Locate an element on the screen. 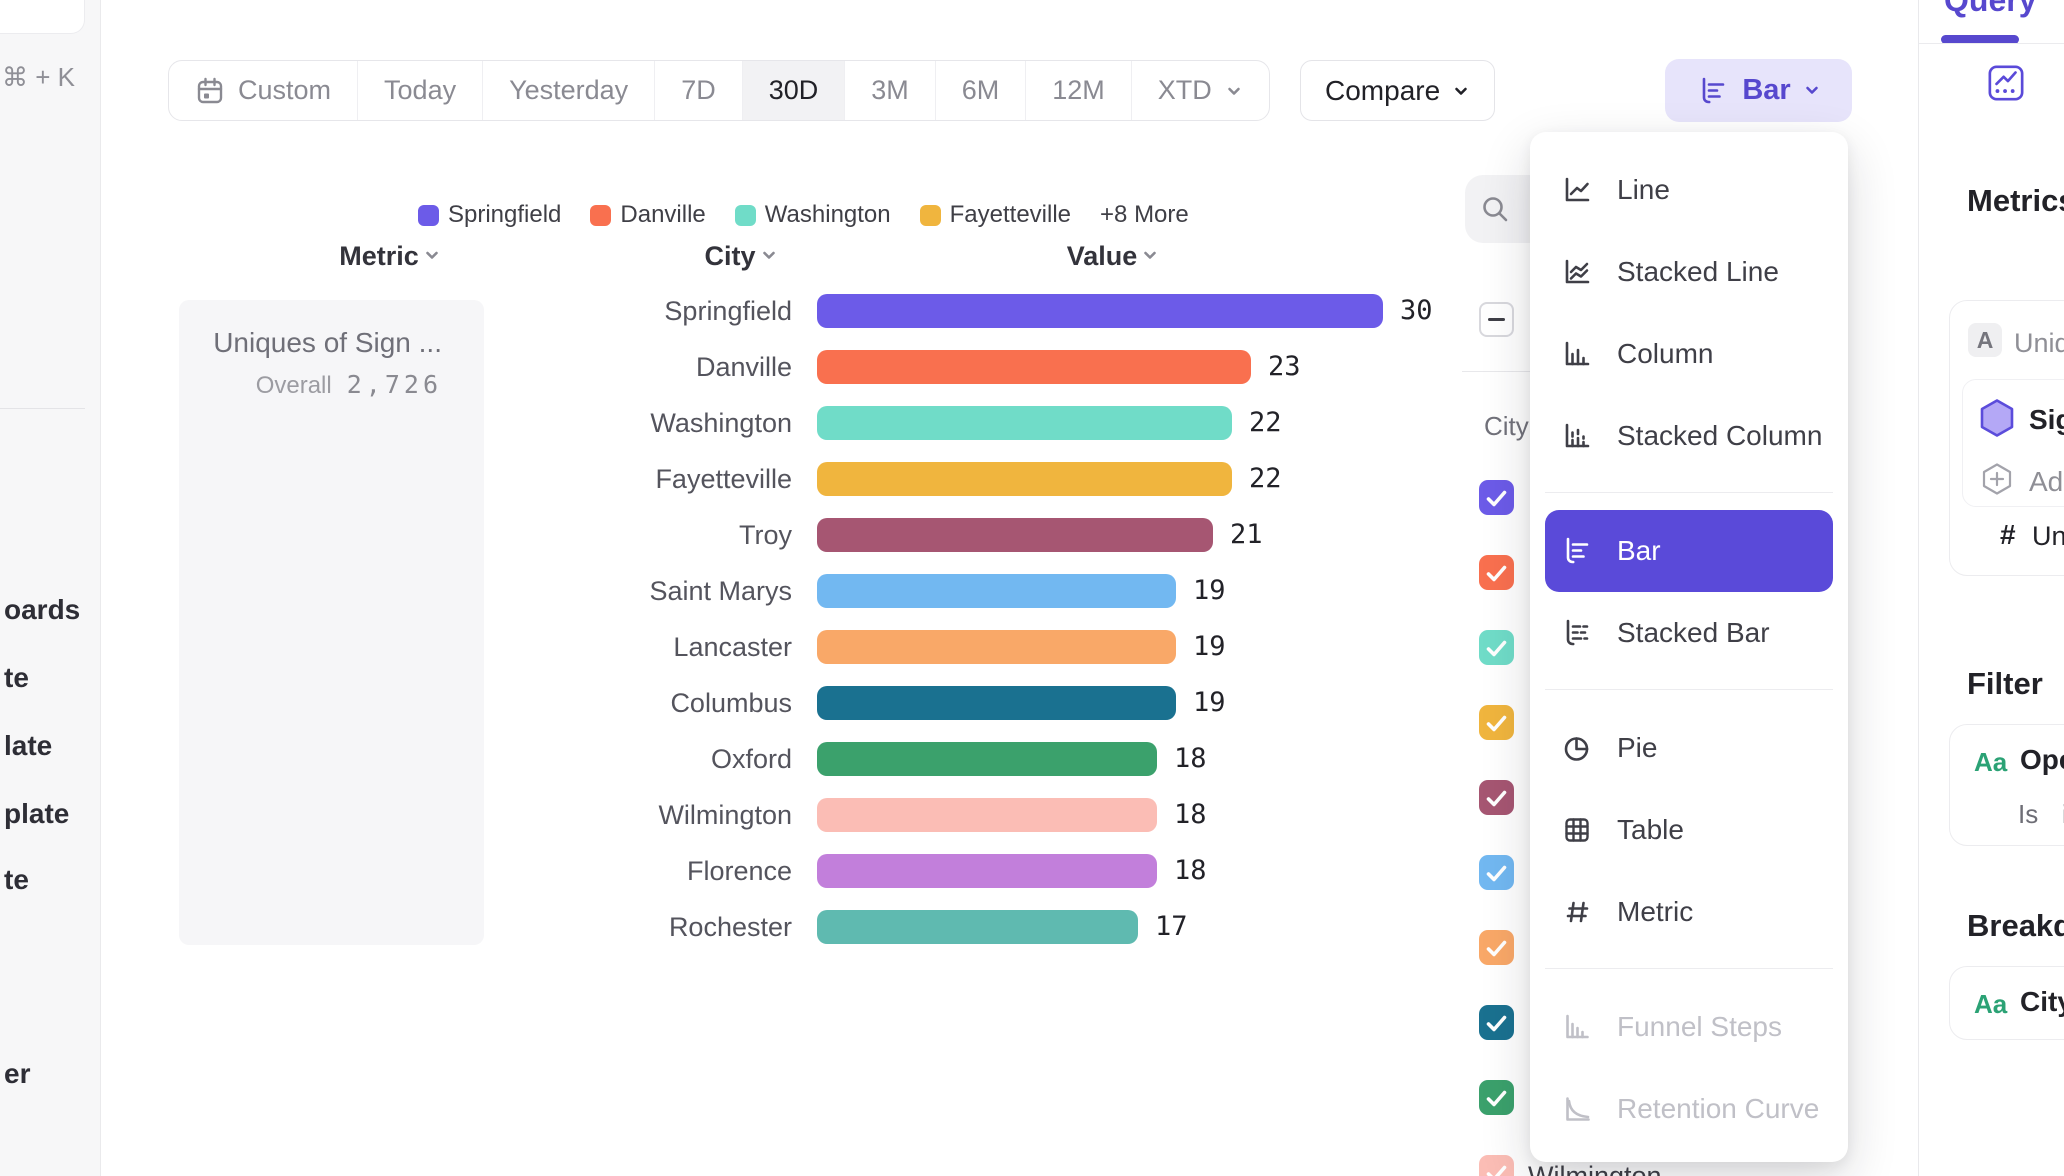  bar-fayetteville is located at coordinates (1024, 479).